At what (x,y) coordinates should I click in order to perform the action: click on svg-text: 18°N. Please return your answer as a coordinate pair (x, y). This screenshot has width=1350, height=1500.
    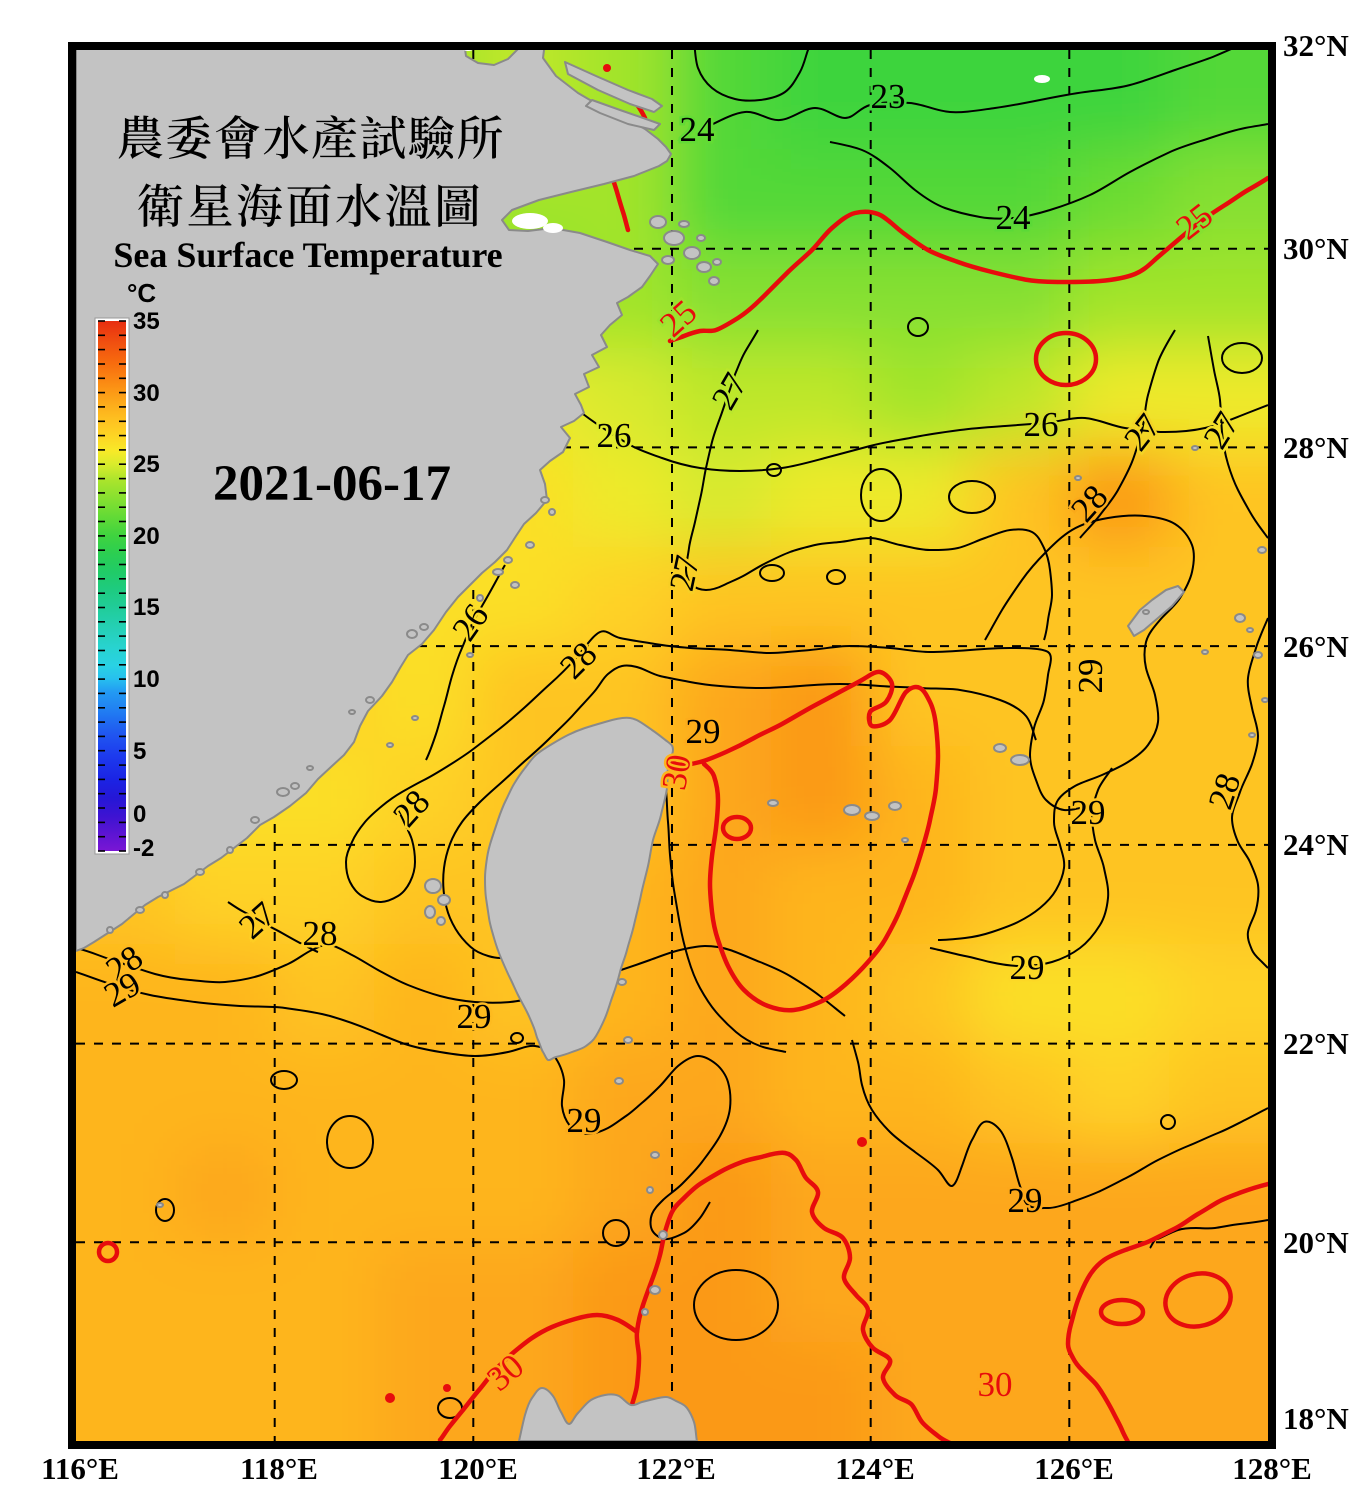
    Looking at the image, I should click on (1316, 1418).